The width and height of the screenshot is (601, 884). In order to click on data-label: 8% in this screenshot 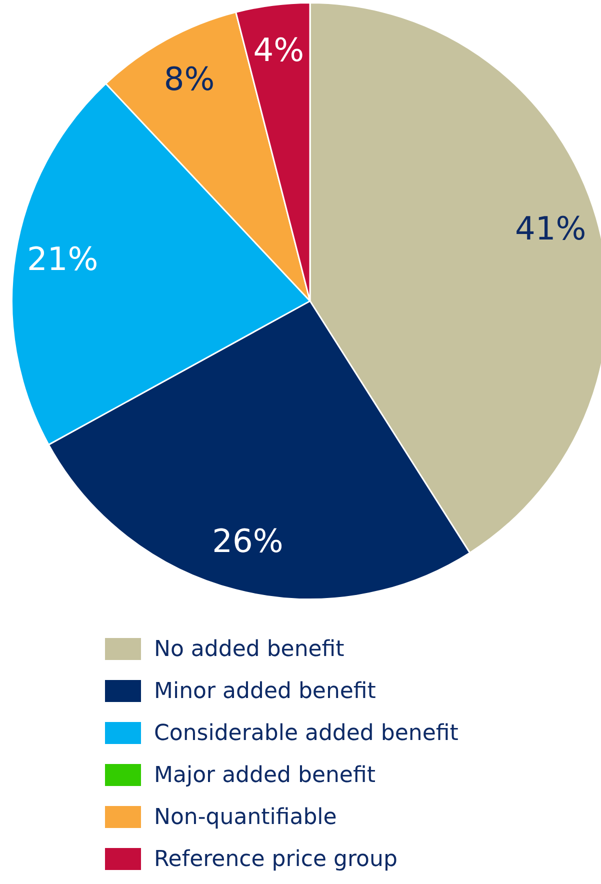, I will do `click(189, 79)`.